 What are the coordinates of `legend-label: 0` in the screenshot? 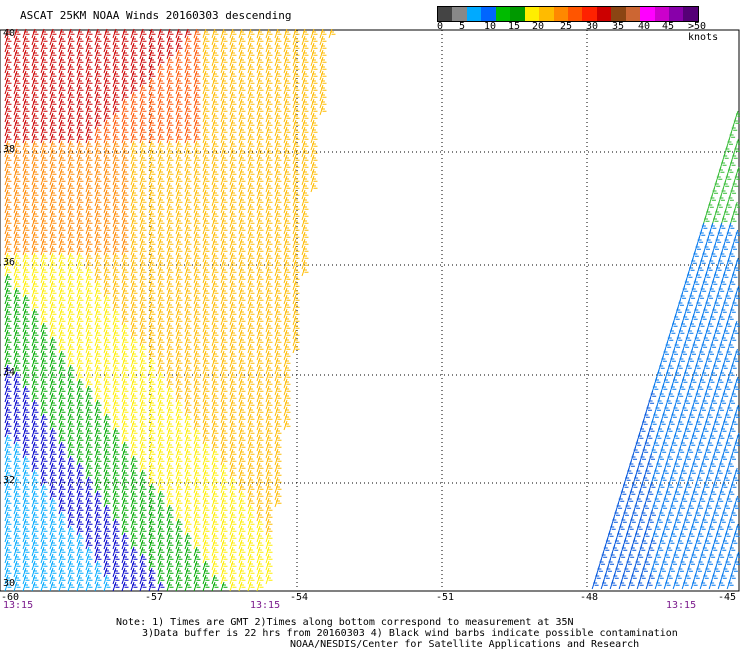 It's located at (440, 26).